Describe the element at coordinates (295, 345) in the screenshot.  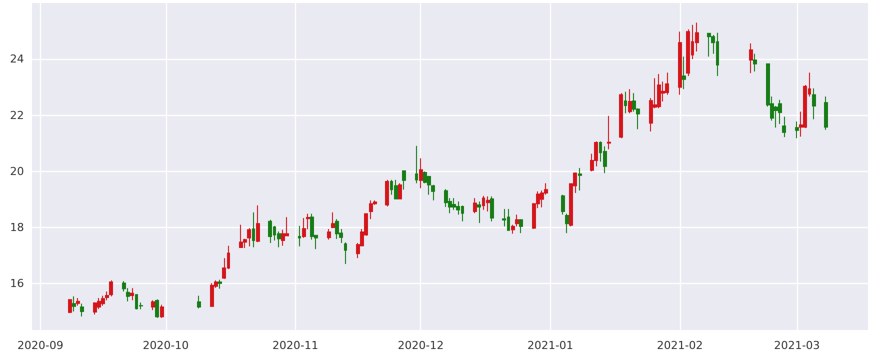
I see `x-tick-label: 2020-11` at that location.